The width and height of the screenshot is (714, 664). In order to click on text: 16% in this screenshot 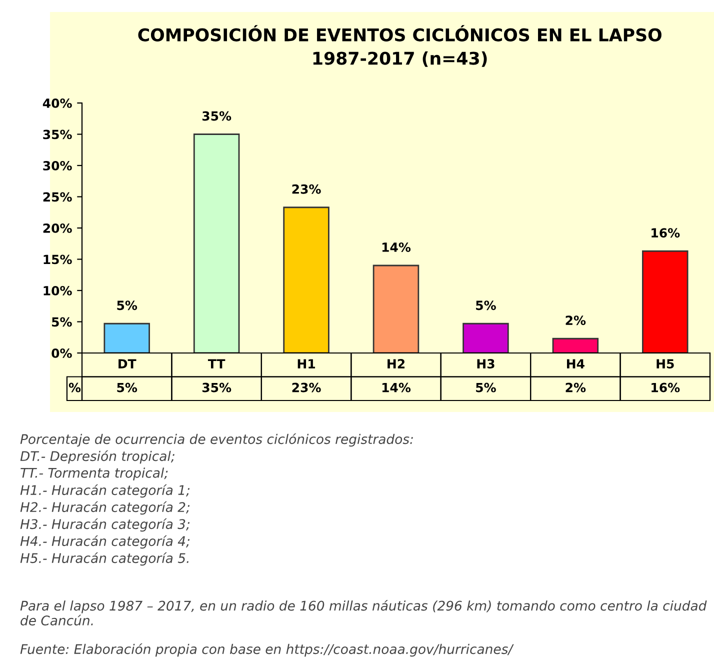, I will do `click(666, 233)`.